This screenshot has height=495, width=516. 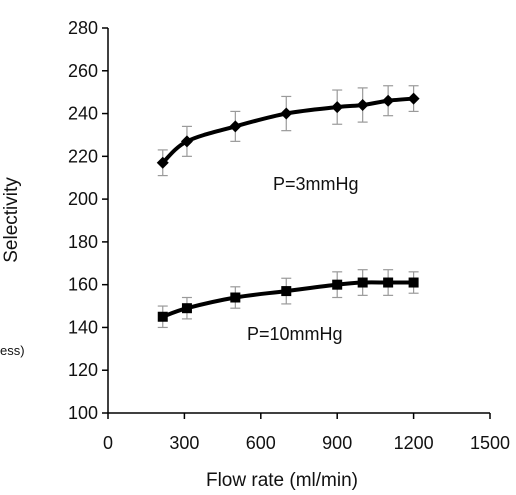 I want to click on x-ticks: 0 300 600 900 1200 1500, so click(x=306, y=433).